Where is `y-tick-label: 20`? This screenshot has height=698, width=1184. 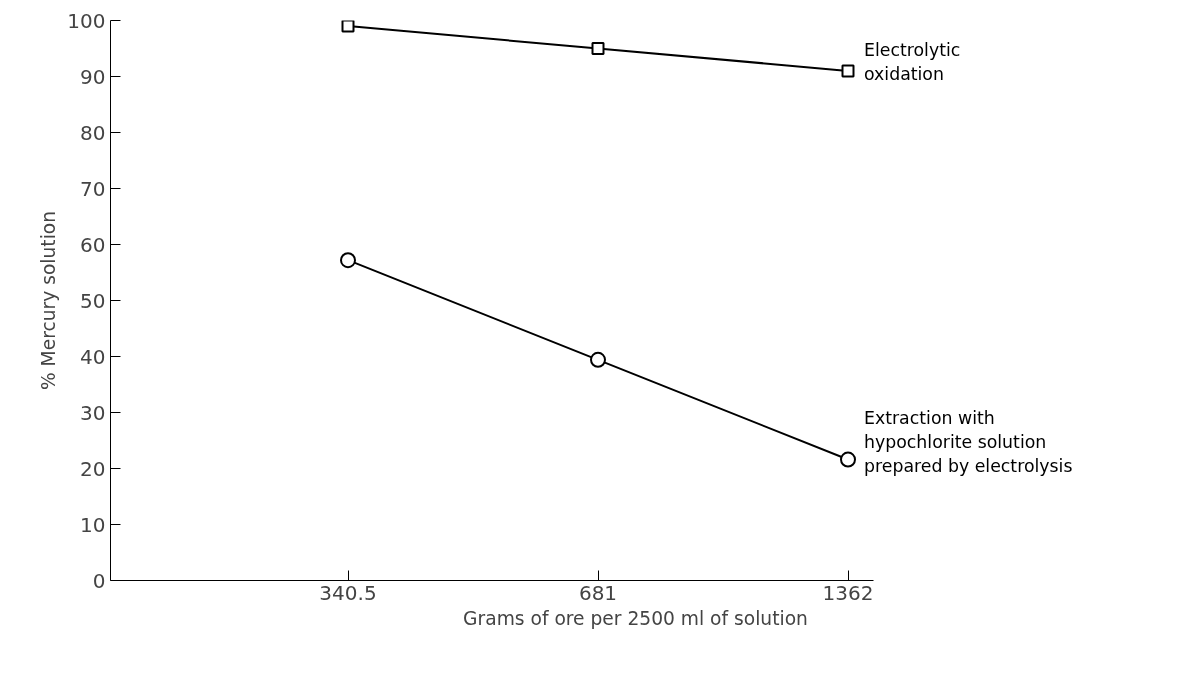
y-tick-label: 20 is located at coordinates (93, 468).